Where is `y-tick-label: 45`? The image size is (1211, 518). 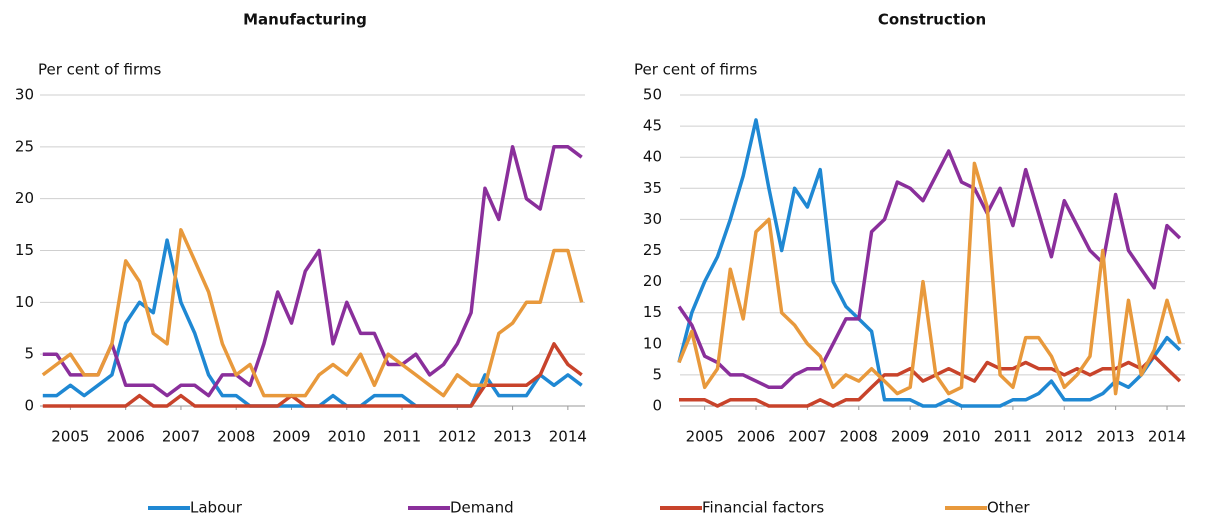
y-tick-label: 45 is located at coordinates (652, 126).